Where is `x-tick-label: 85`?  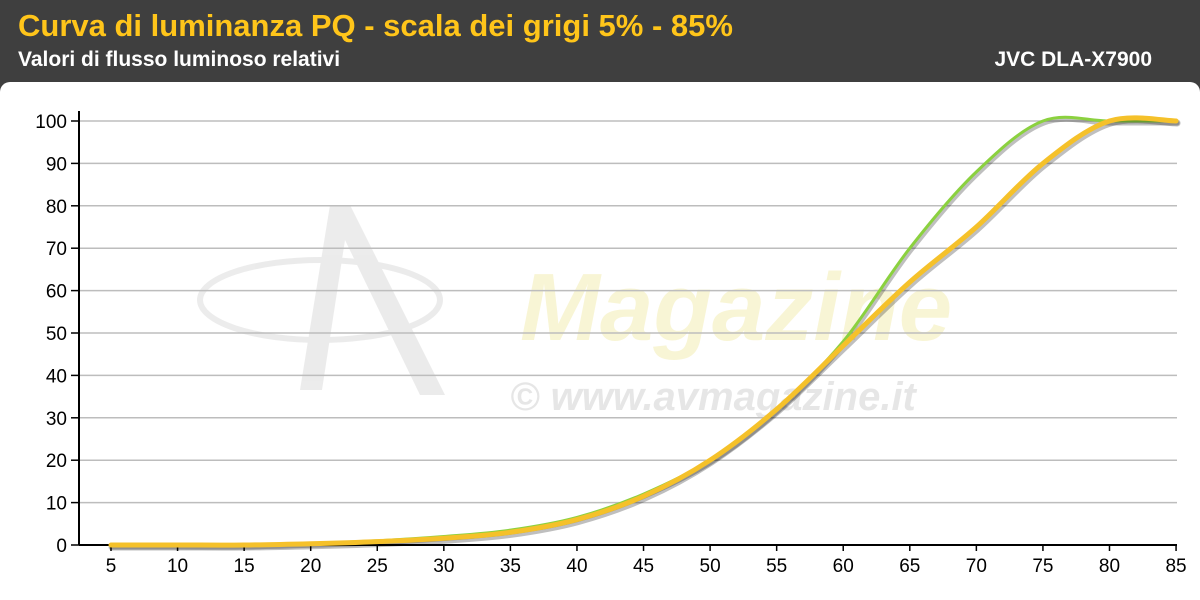 x-tick-label: 85 is located at coordinates (1175, 566).